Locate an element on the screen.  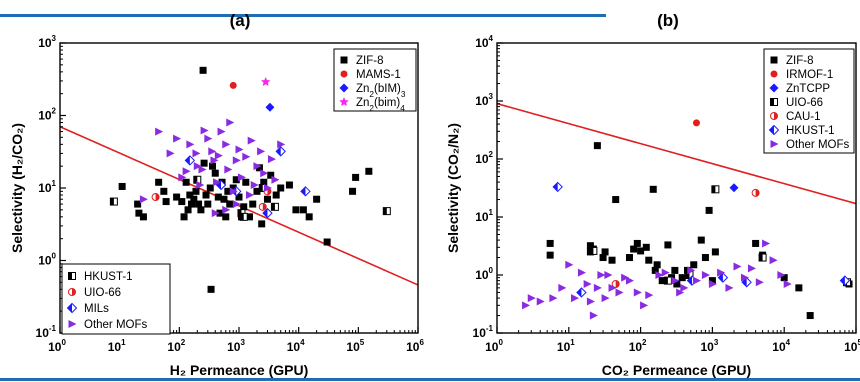
trendline is located at coordinates (676, 153).